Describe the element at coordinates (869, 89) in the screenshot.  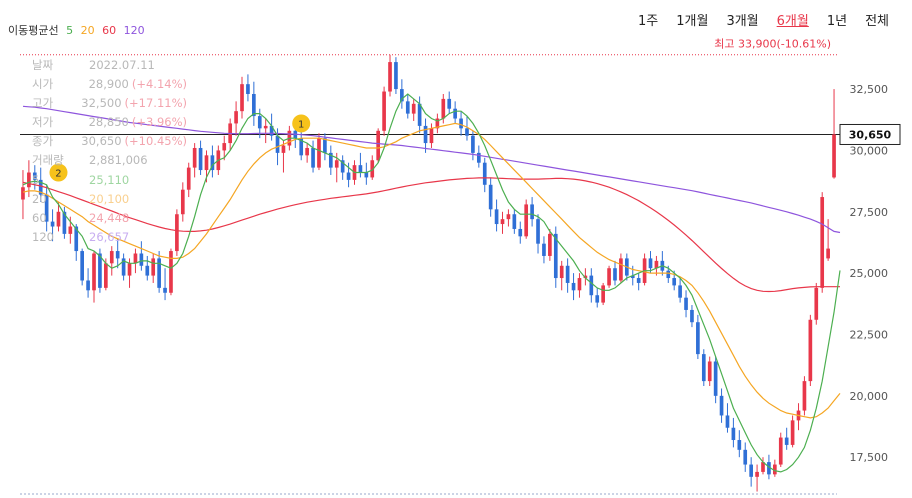
I see `y-tick-label: 32,500` at that location.